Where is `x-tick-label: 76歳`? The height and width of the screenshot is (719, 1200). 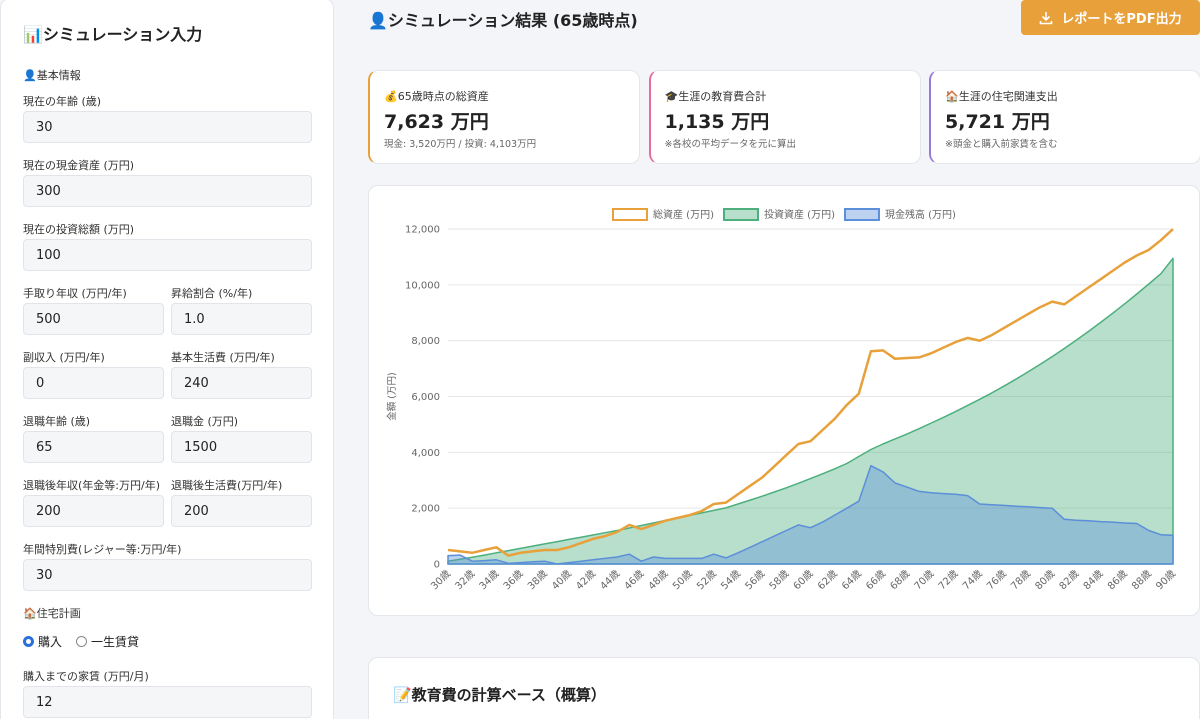
x-tick-label: 76歳 is located at coordinates (996, 580).